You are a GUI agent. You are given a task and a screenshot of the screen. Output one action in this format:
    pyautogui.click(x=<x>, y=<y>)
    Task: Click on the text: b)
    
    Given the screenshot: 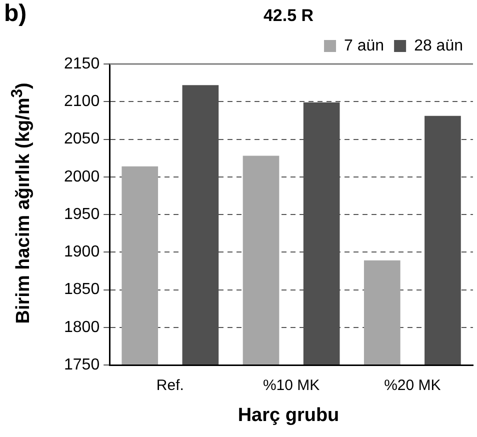 What is the action you would take?
    pyautogui.click(x=15, y=14)
    